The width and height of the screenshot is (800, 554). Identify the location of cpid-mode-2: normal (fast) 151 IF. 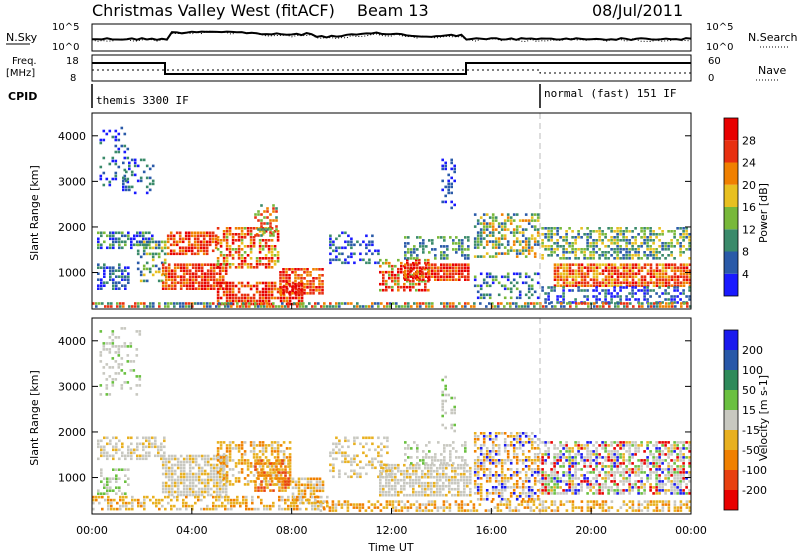
(610, 93).